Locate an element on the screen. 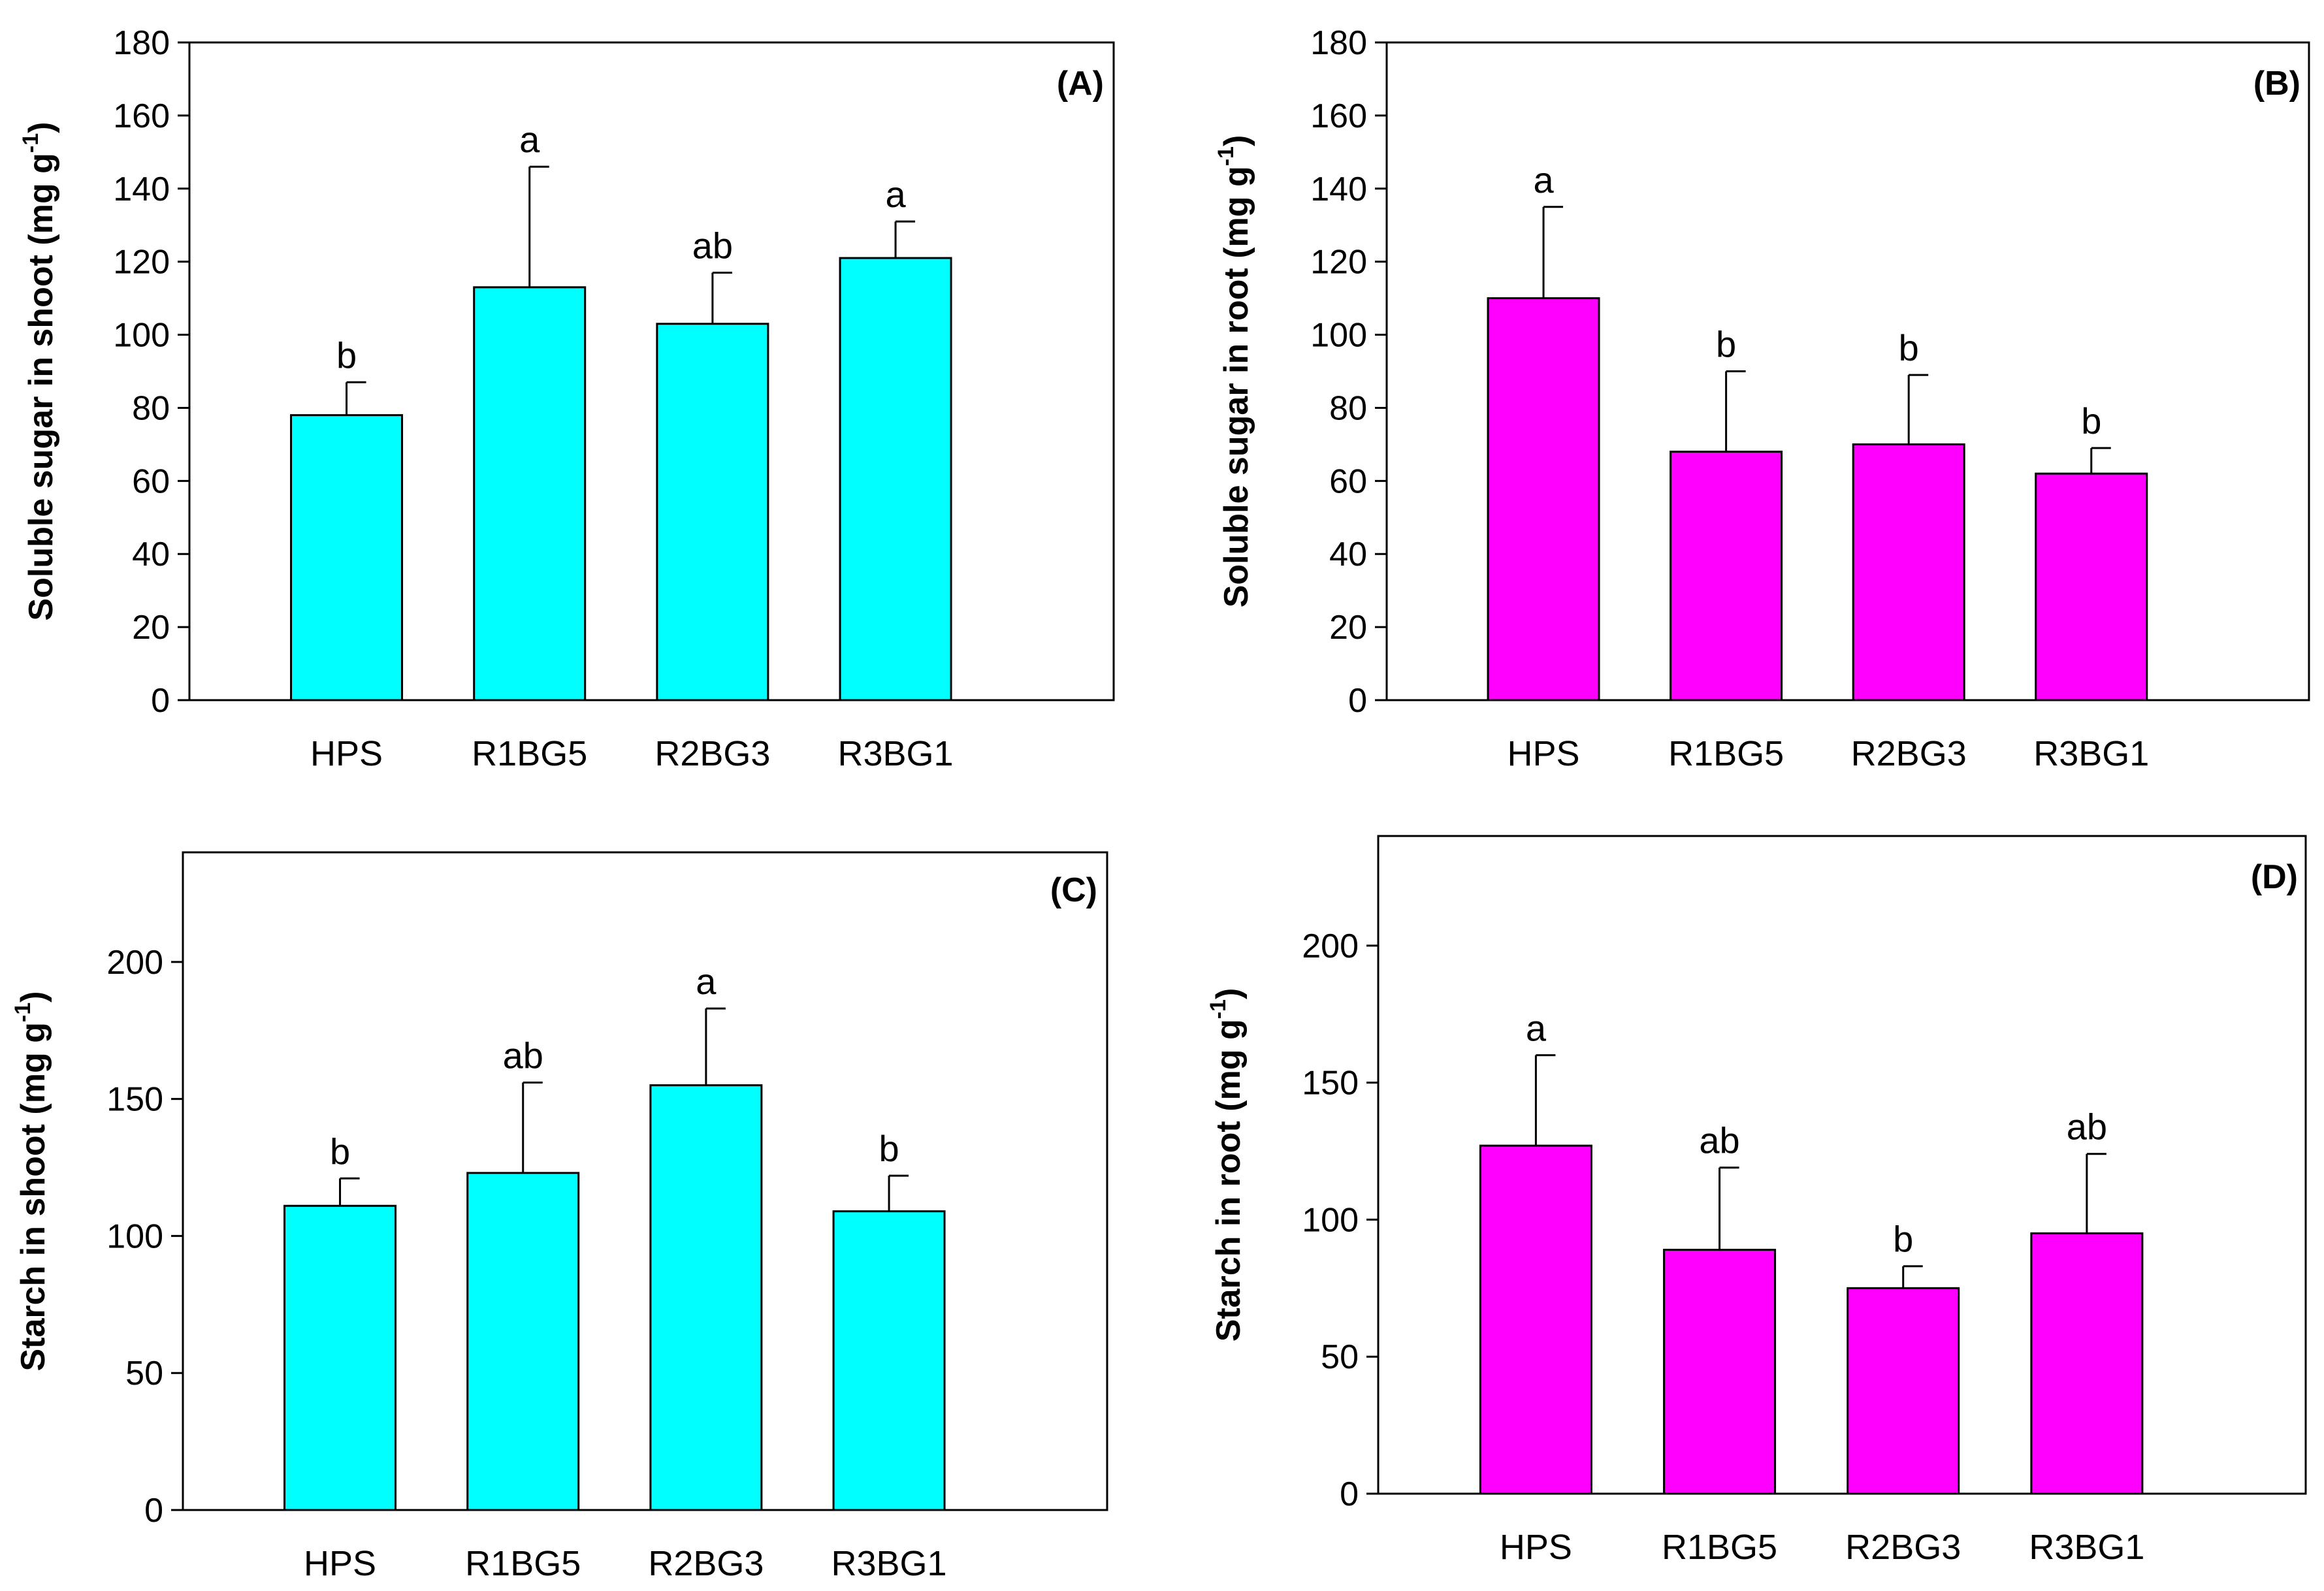  y-tick-label: 200 is located at coordinates (134, 963).